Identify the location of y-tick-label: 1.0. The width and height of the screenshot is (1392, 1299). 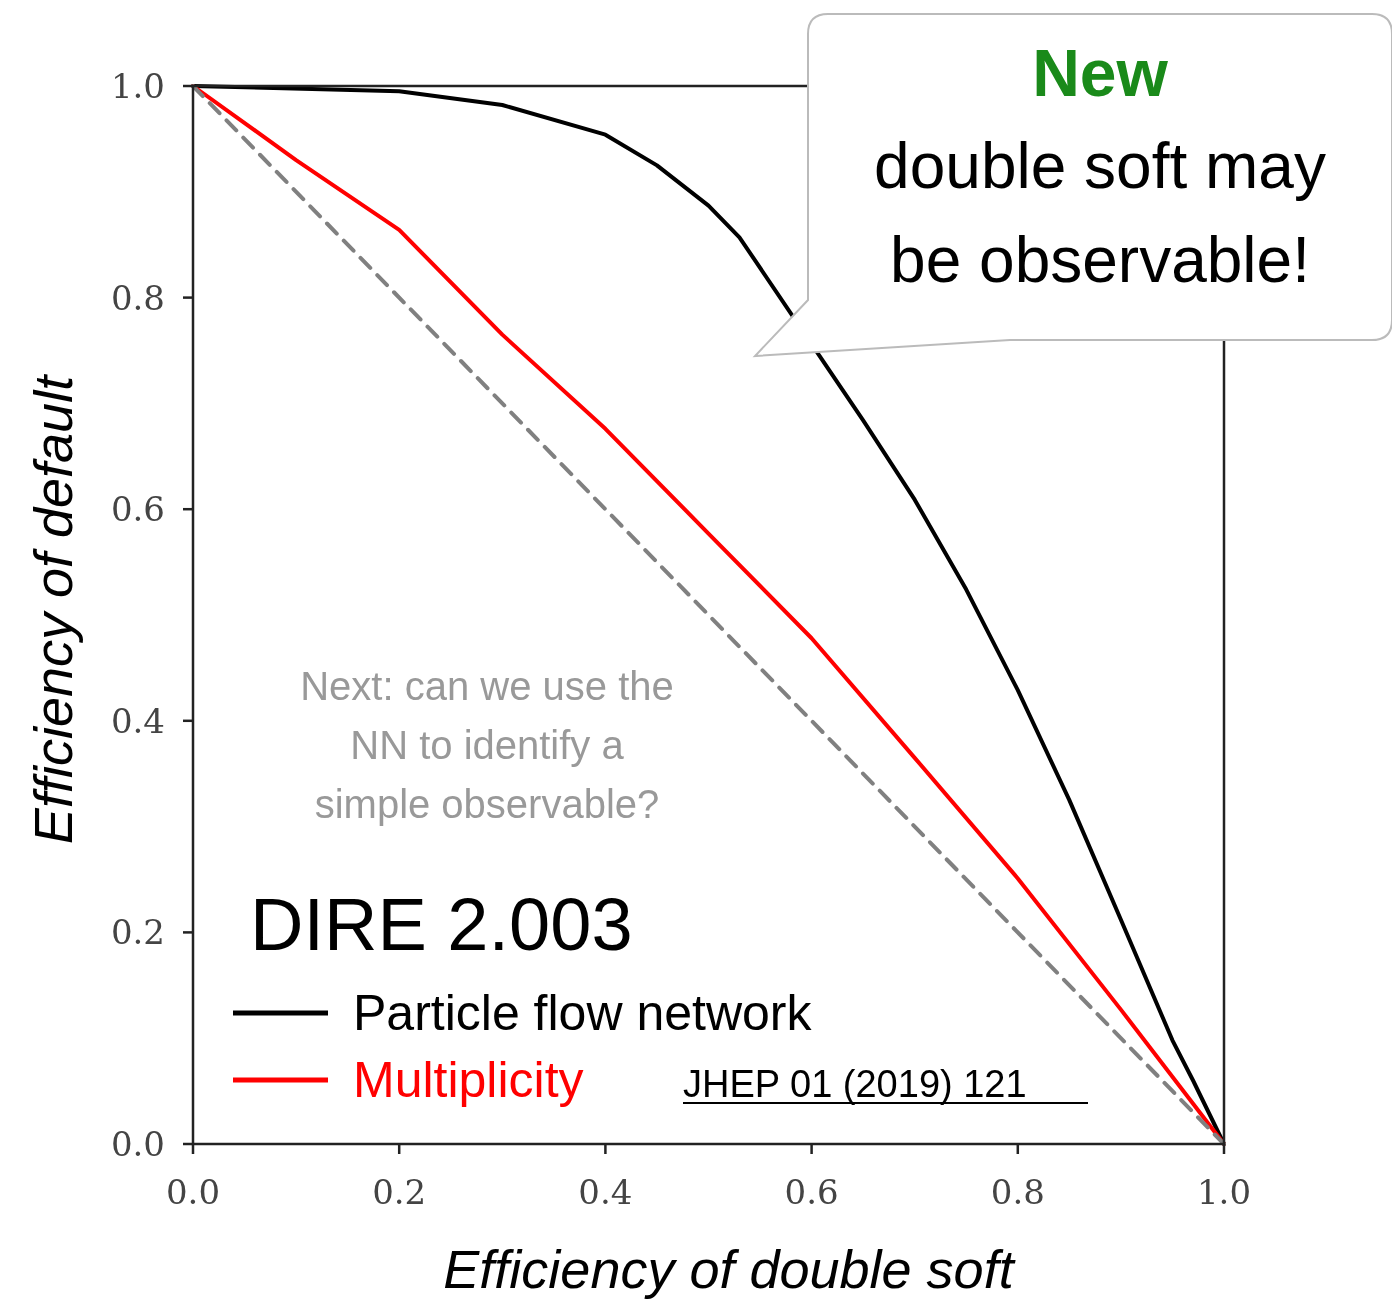
(137, 86).